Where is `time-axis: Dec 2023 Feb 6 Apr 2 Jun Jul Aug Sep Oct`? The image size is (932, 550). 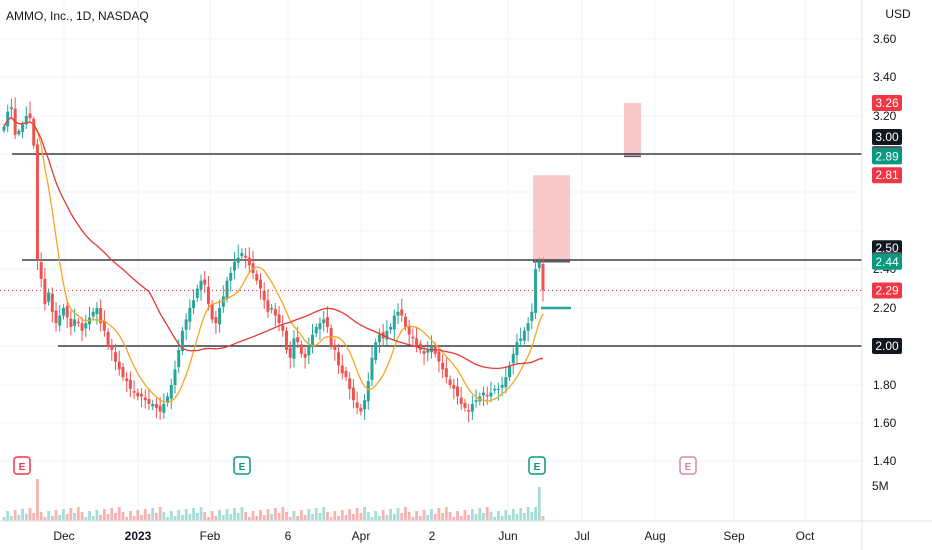
time-axis: Dec 2023 Feb 6 Apr 2 Jun Jul Aug Sep Oct is located at coordinates (434, 536).